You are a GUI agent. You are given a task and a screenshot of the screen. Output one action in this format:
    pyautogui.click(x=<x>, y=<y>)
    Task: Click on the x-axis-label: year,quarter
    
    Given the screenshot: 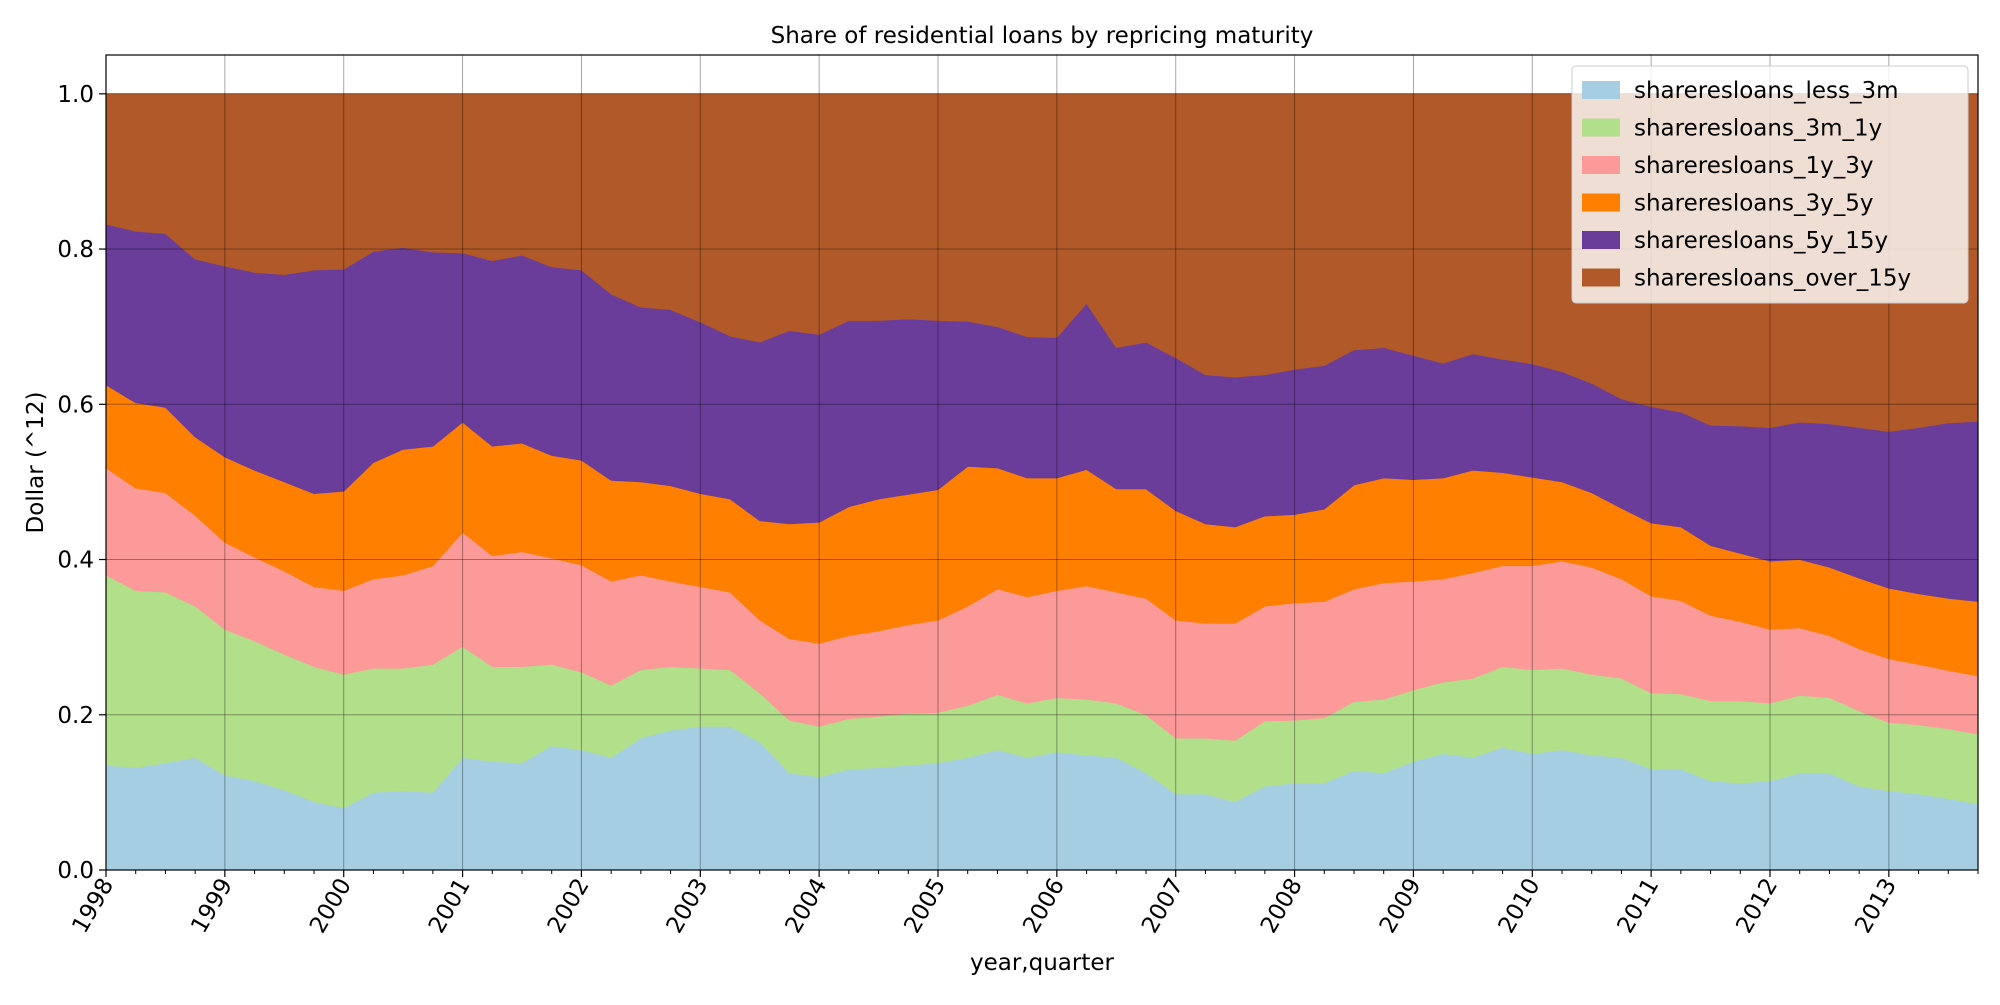 What is the action you would take?
    pyautogui.click(x=1042, y=963)
    